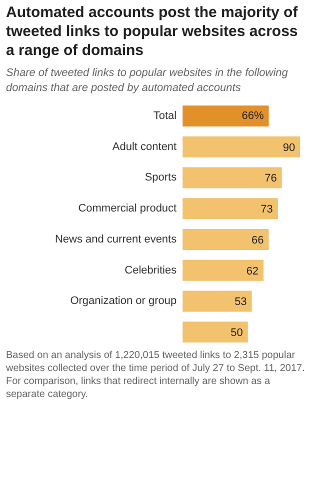 The width and height of the screenshot is (309, 481). What do you see at coordinates (123, 301) in the screenshot?
I see `y-tick-label: Organization or group` at bounding box center [123, 301].